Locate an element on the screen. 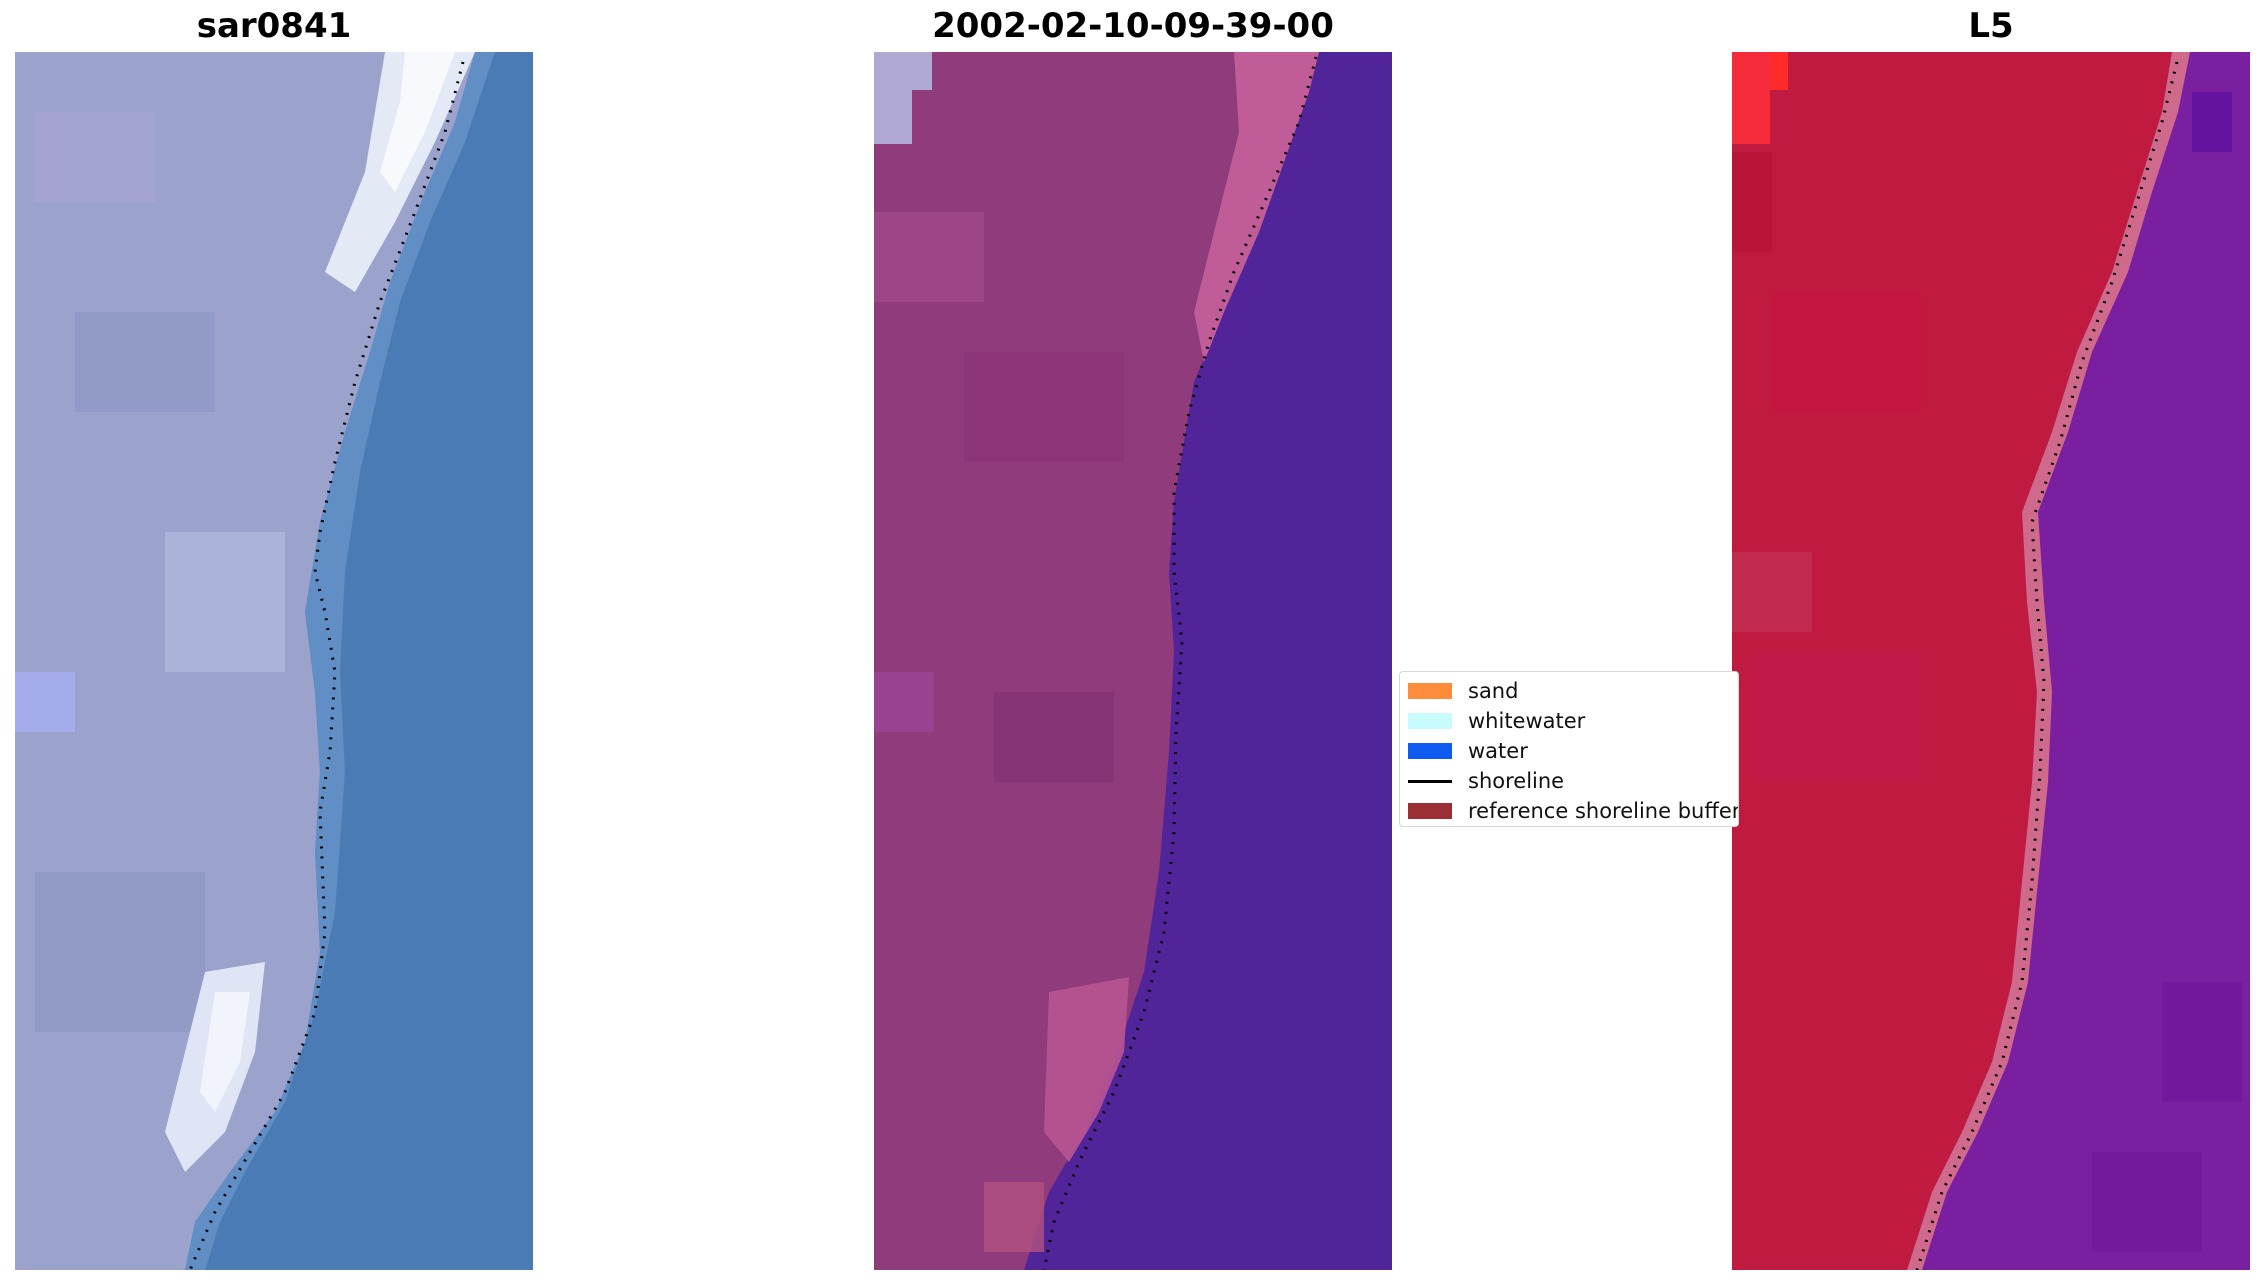 The height and width of the screenshot is (1283, 2260). legend-label-reference-buffer: reference shoreline buffer is located at coordinates (1603, 811).